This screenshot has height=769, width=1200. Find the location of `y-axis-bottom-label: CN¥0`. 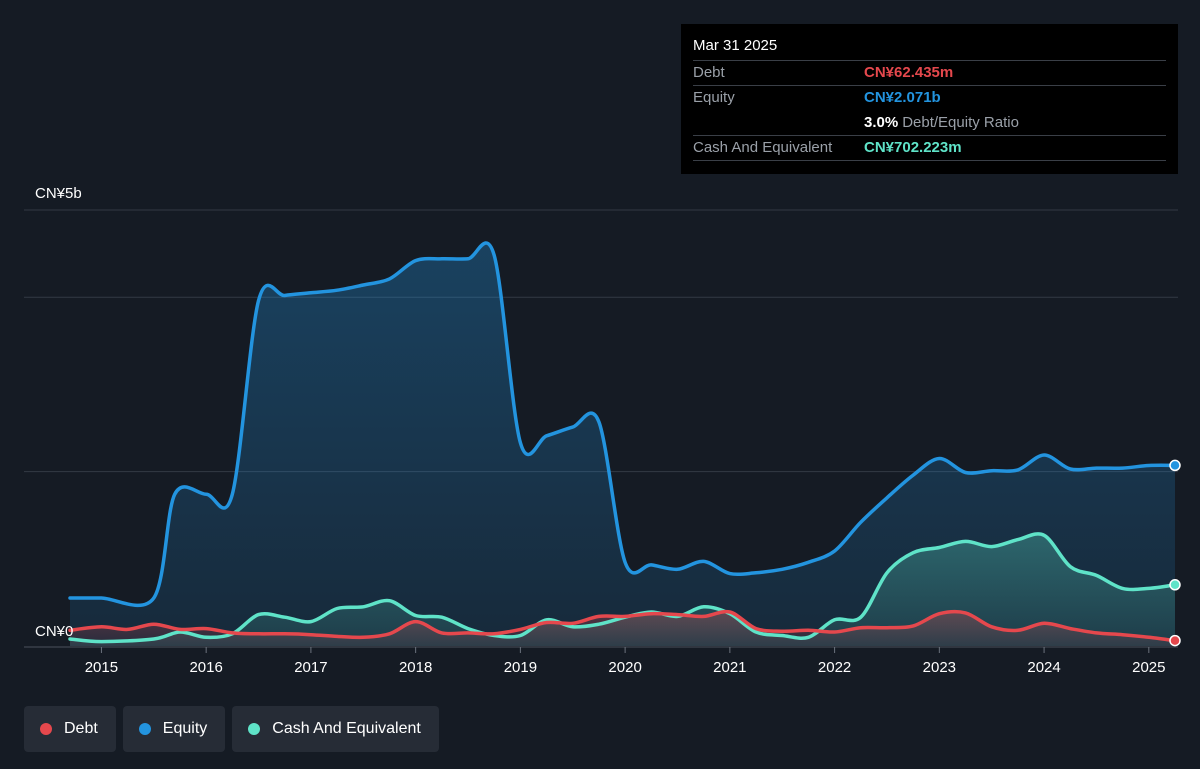

y-axis-bottom-label: CN¥0 is located at coordinates (54, 631).